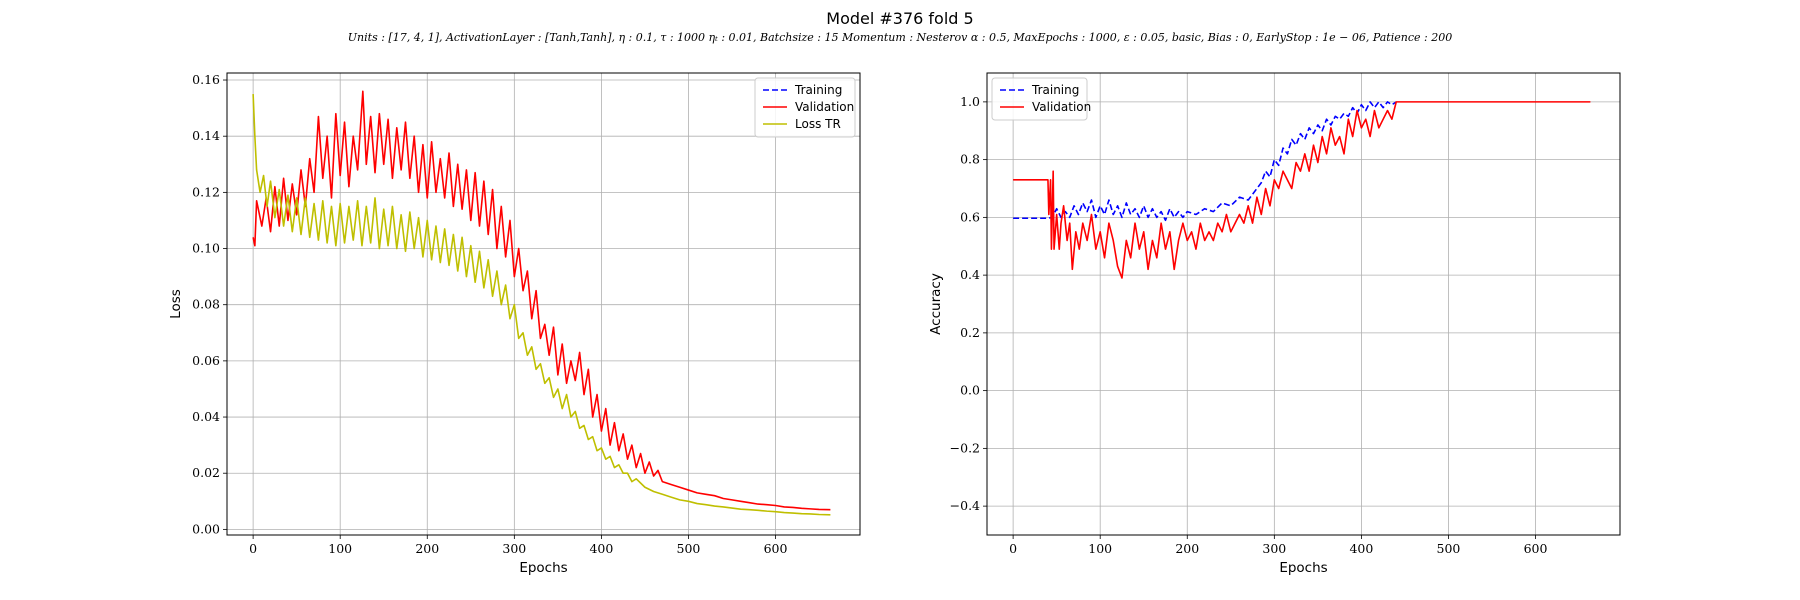  What do you see at coordinates (965, 505) in the screenshot?
I see `accuracy-y-tick-label: −0.4` at bounding box center [965, 505].